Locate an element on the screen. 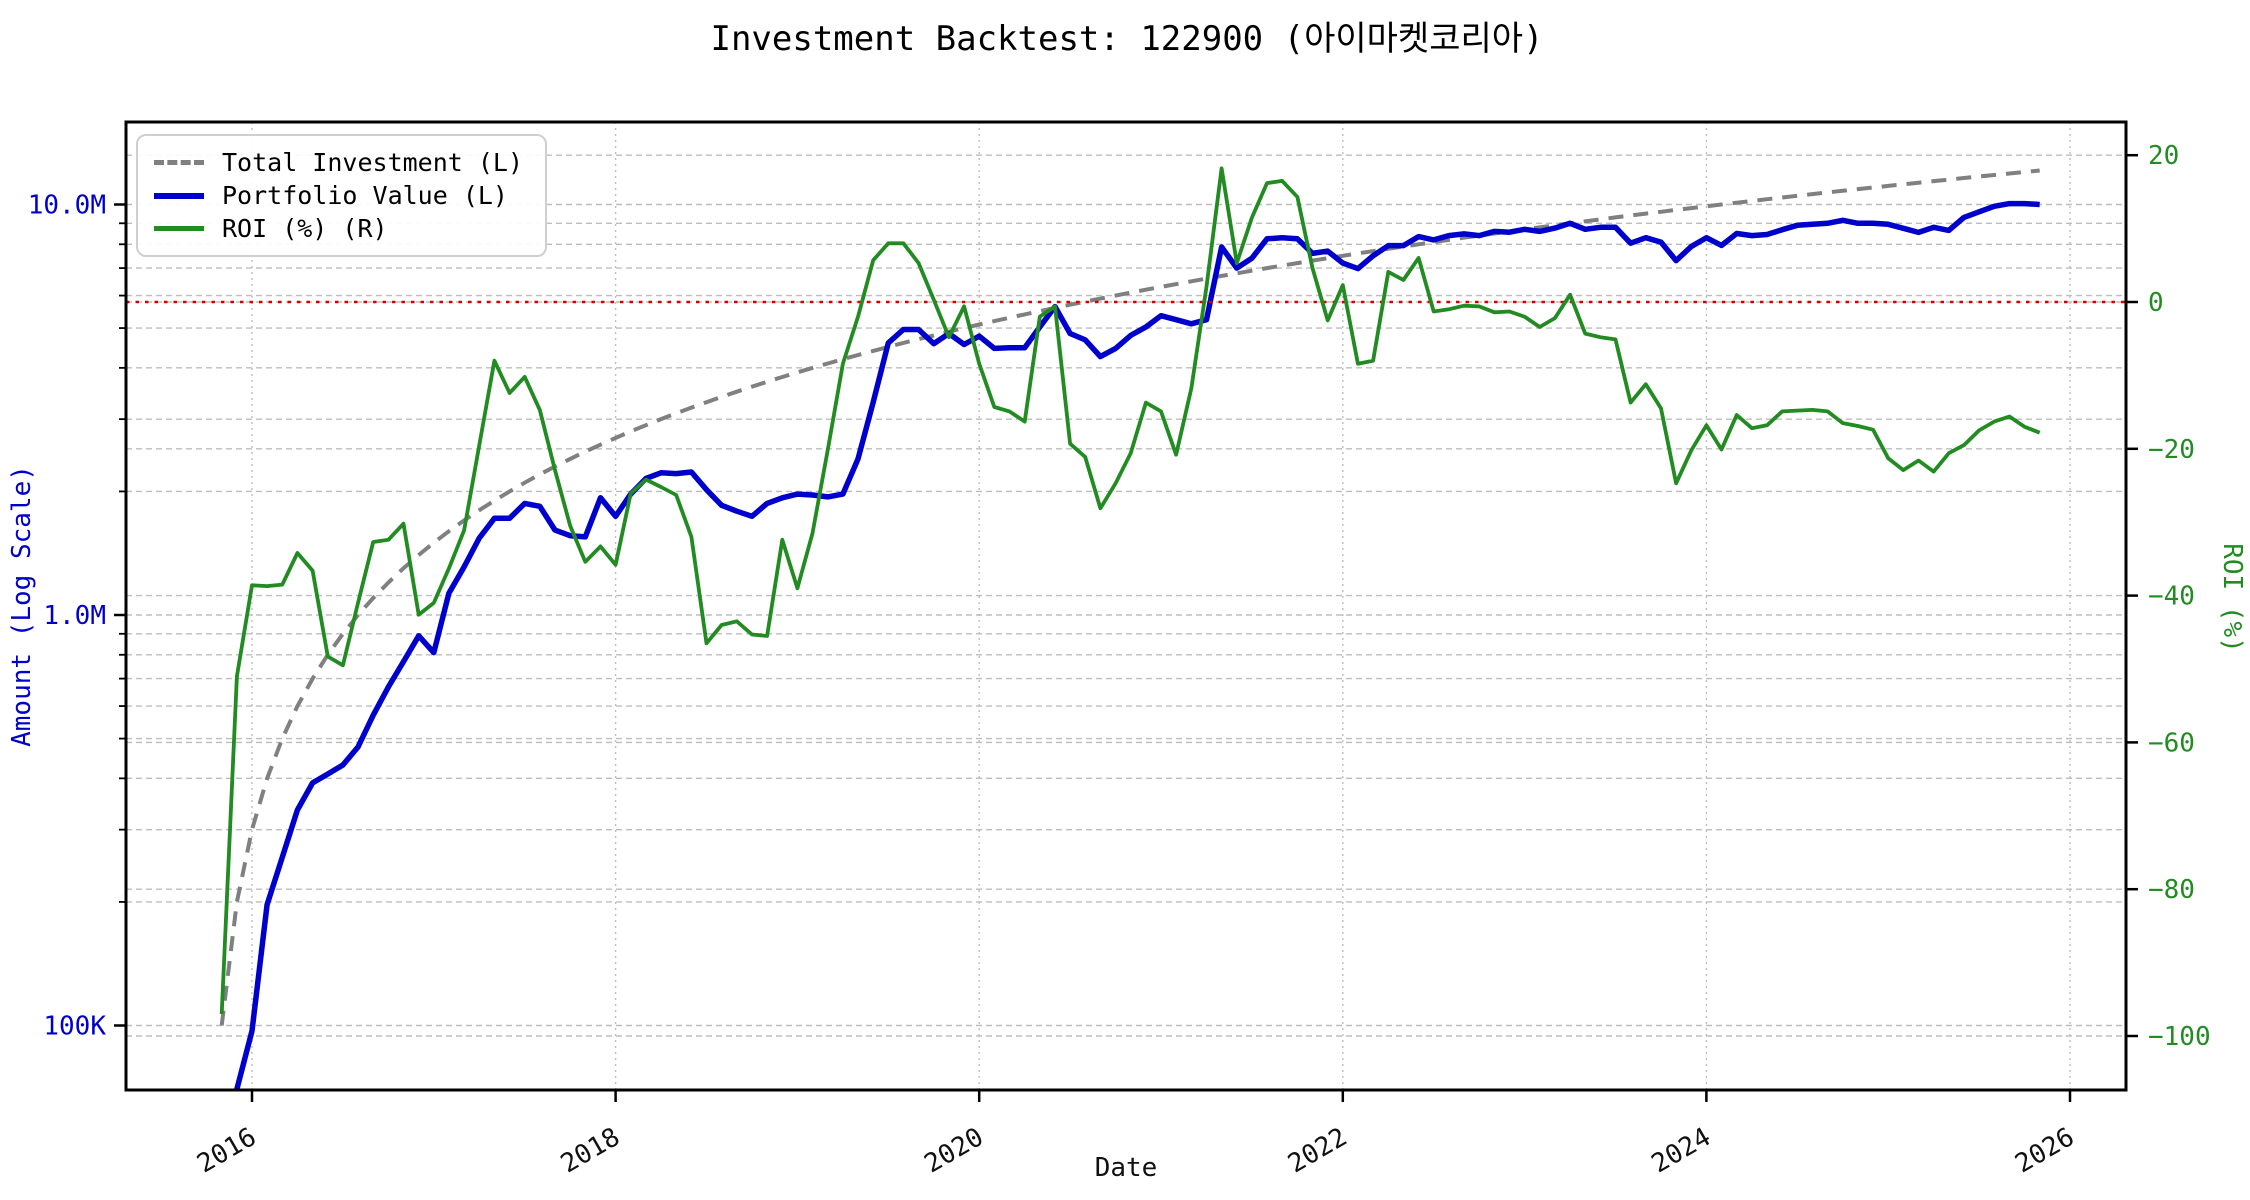 Image resolution: width=2250 pixels, height=1200 pixels. x-axis-label: Date is located at coordinates (1126, 1168).